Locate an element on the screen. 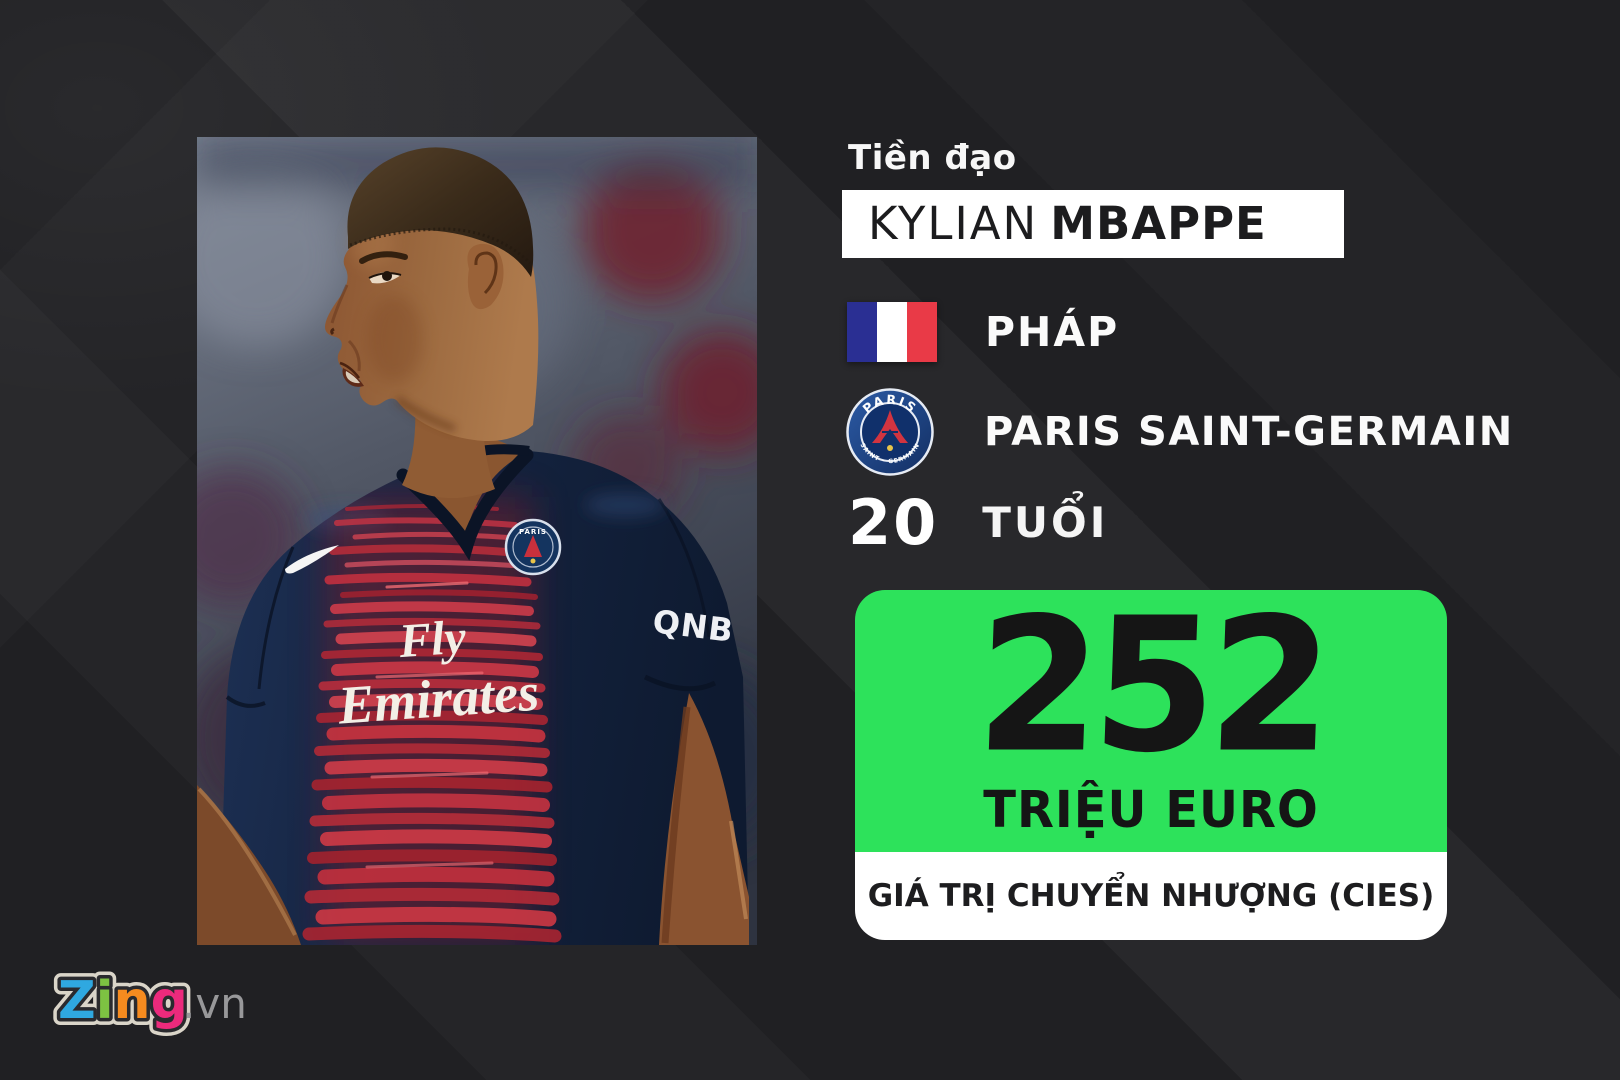 Image resolution: width=1620 pixels, height=1080 pixels. shirt-sponsor-line2: Emirates is located at coordinates (438, 699).